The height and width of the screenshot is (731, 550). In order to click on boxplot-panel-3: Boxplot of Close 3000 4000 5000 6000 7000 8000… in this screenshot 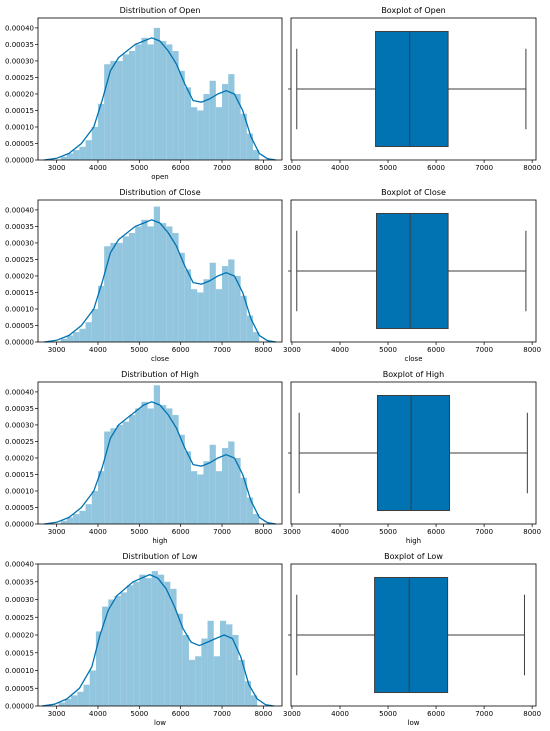, I will do `click(412, 275)`.